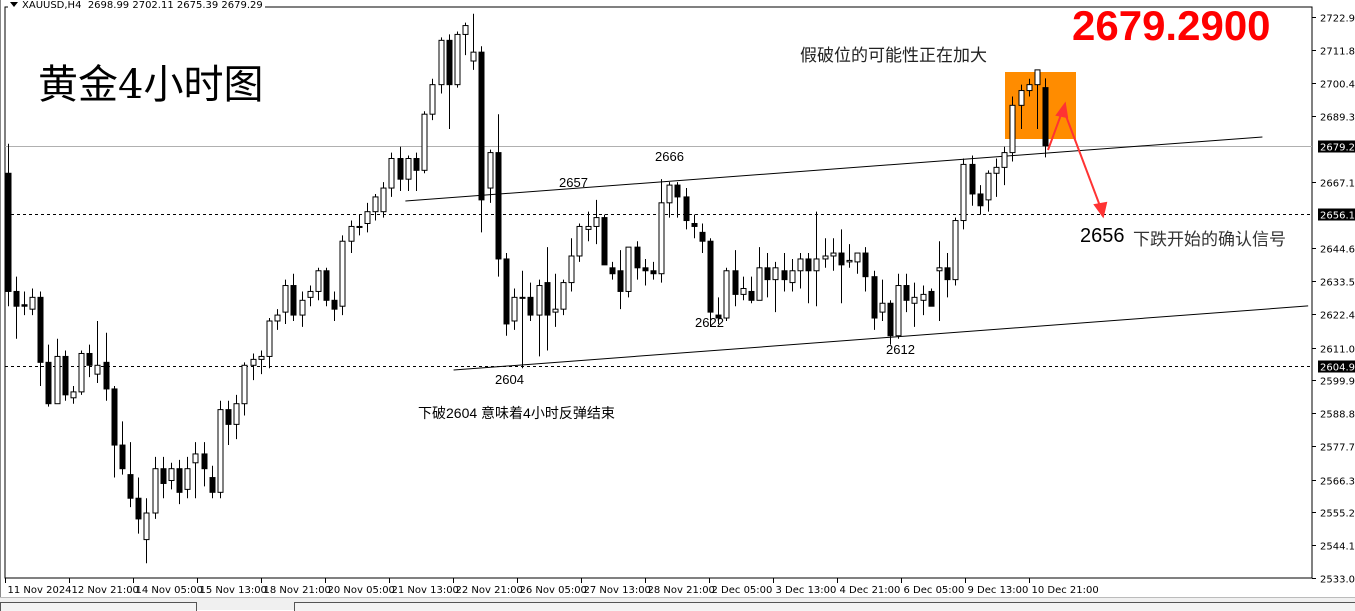 This screenshot has height=611, width=1355. What do you see at coordinates (742, 590) in the screenshot?
I see `x-tick-label: 2 Dec 05:00` at bounding box center [742, 590].